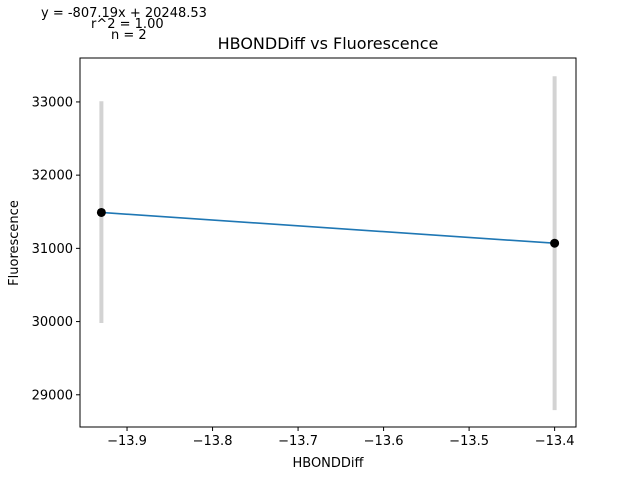 Image resolution: width=640 pixels, height=480 pixels. Describe the element at coordinates (129, 35) in the screenshot. I see `sample-count-label: n = 2` at that location.